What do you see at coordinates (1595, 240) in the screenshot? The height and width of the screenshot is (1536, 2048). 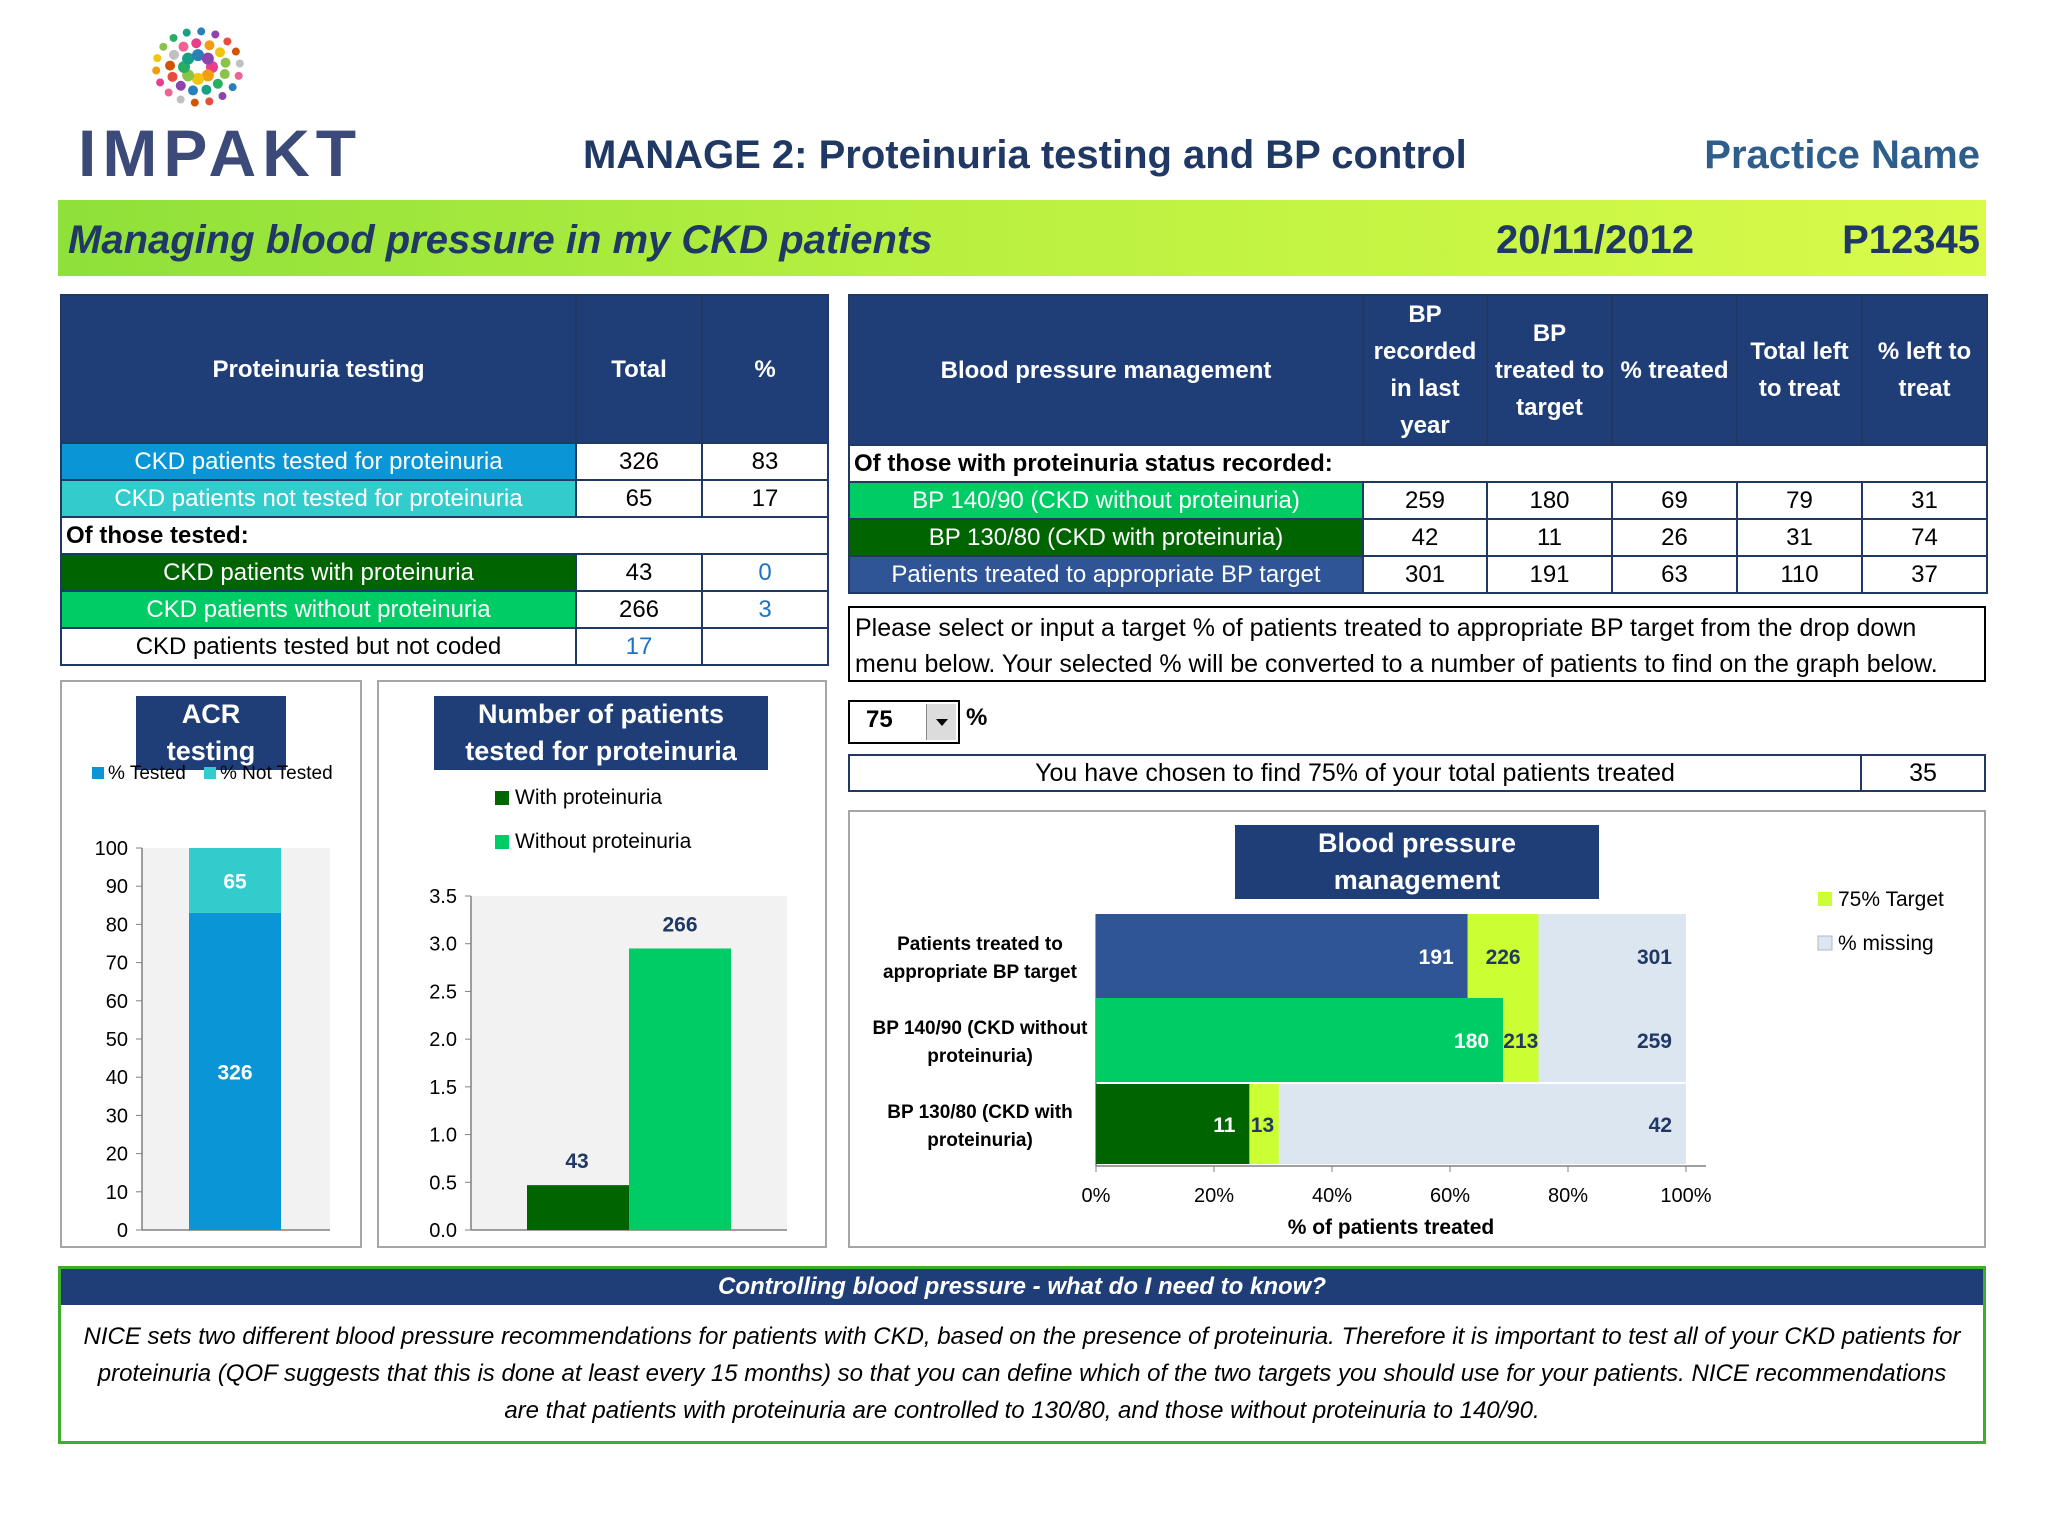 I see `report-date: 20/11/2012` at bounding box center [1595, 240].